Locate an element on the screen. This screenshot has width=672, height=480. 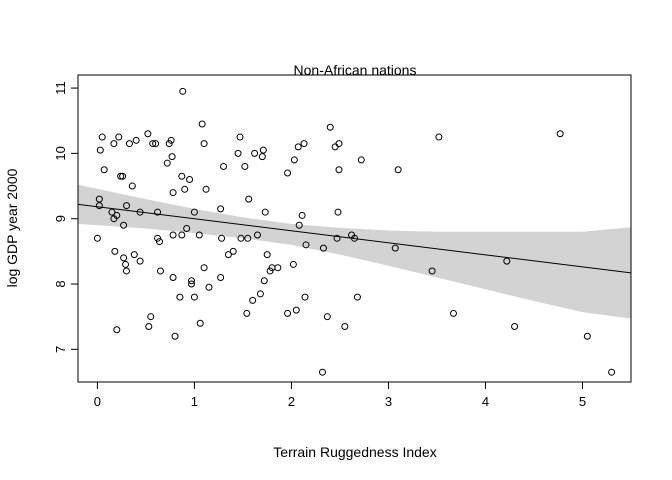
y-tick-label: 9 is located at coordinates (60, 218).